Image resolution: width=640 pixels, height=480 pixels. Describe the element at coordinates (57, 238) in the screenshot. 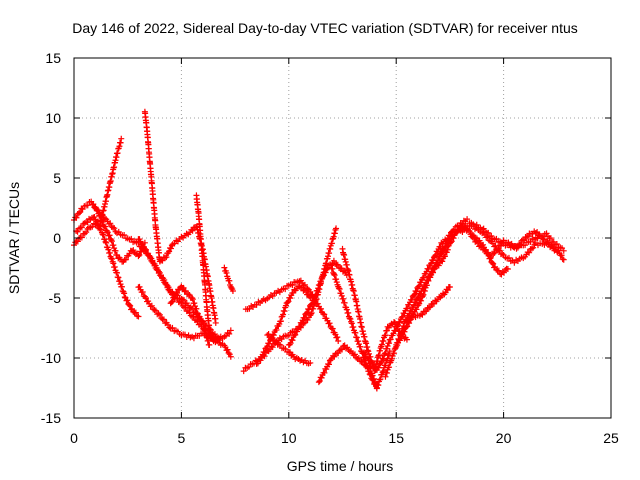

I see `y-tick-label: 0` at that location.